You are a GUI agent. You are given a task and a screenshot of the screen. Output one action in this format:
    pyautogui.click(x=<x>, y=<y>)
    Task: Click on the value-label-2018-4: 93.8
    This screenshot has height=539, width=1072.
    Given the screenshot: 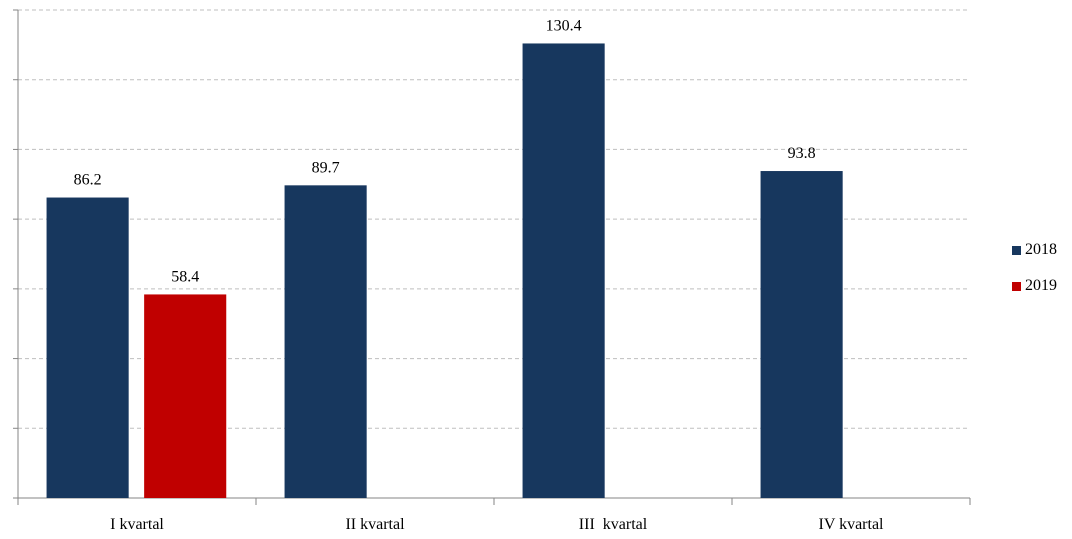 What is the action you would take?
    pyautogui.click(x=802, y=153)
    